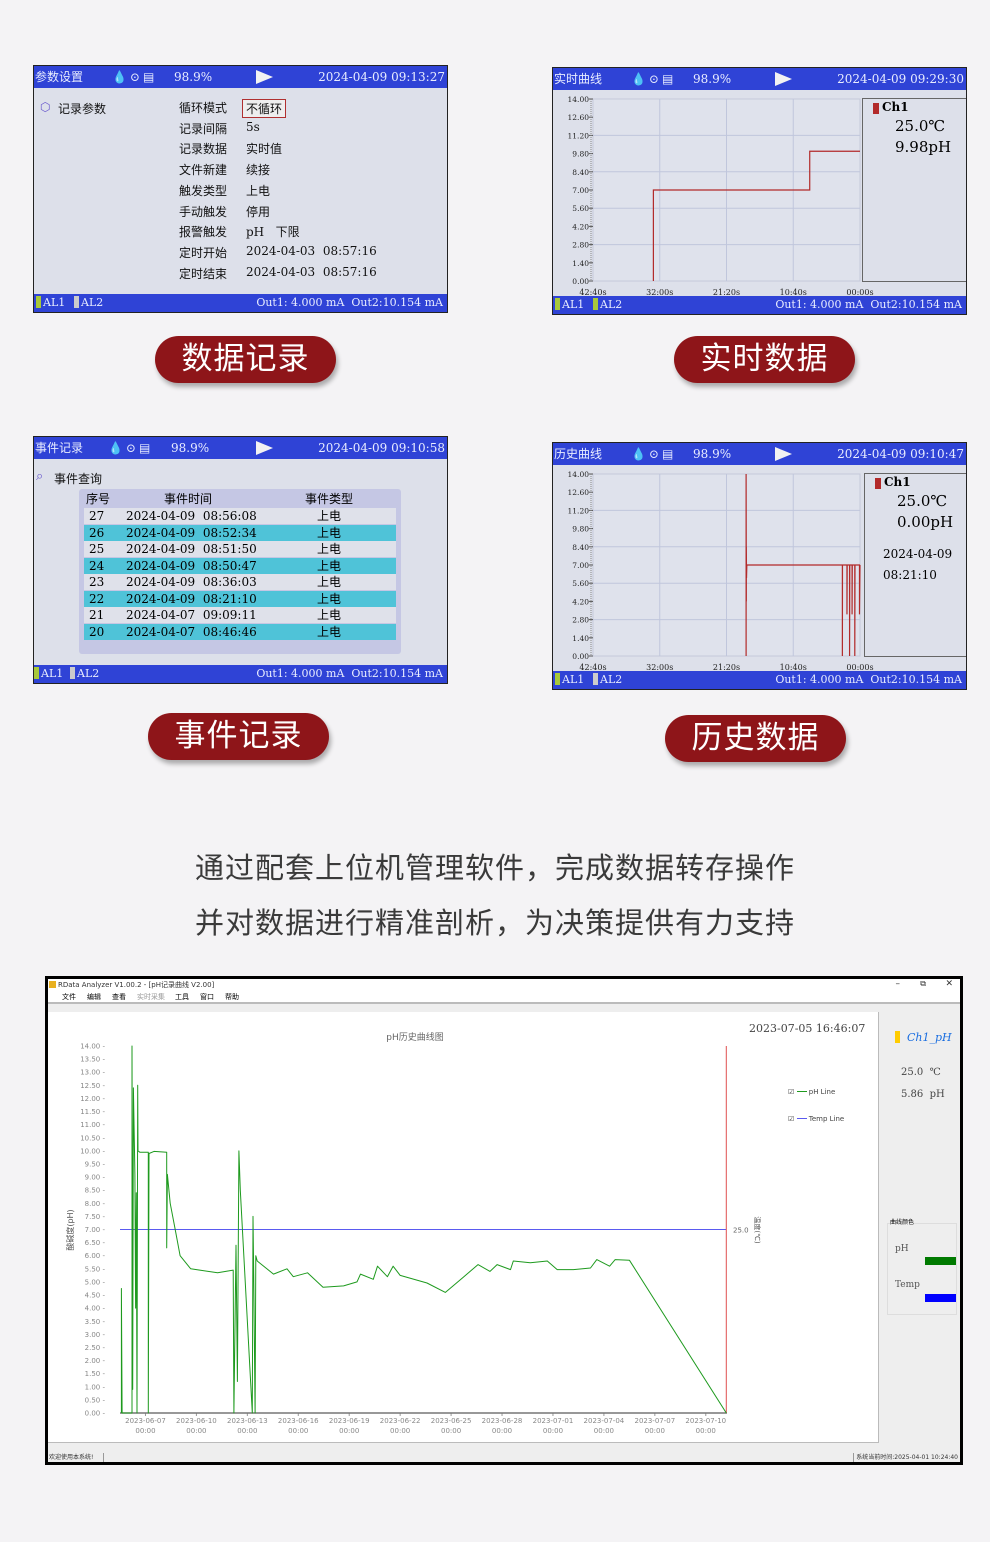 Image resolution: width=990 pixels, height=1542 pixels. Describe the element at coordinates (94, 997) in the screenshot. I see `menu-item: 编辑` at that location.